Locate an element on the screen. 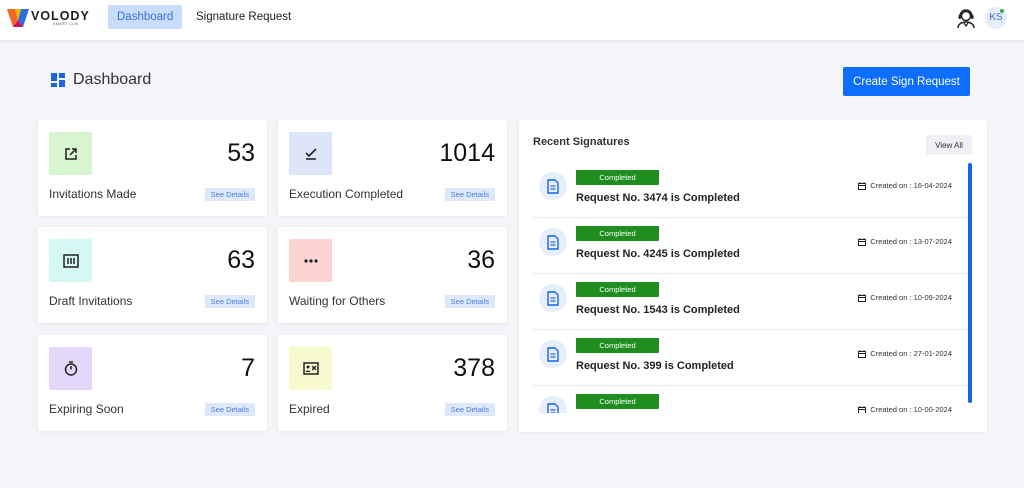  expired-card-icon is located at coordinates (310, 368).